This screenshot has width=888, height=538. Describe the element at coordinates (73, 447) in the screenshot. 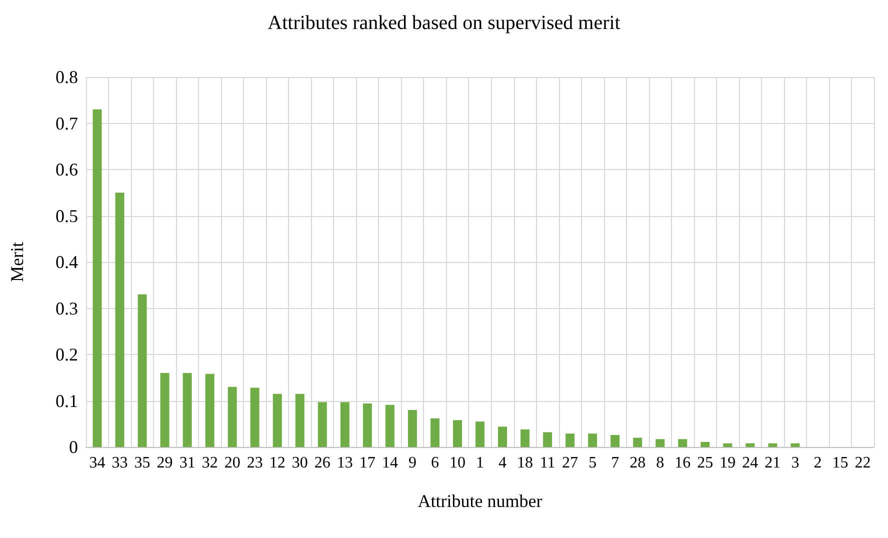

I see `y-tick-label: 0` at that location.